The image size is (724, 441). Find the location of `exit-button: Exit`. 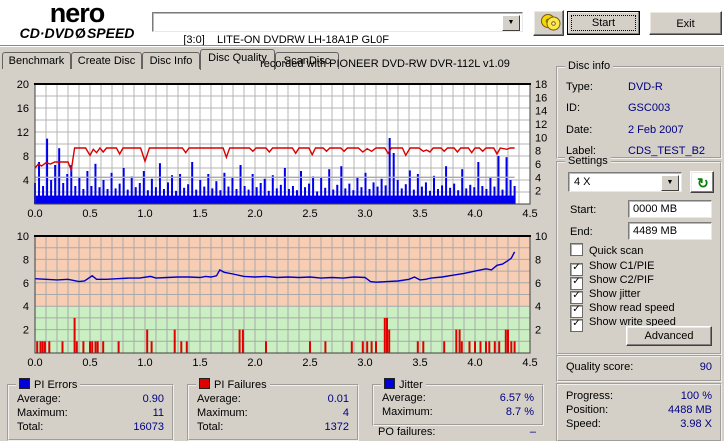

exit-button: Exit is located at coordinates (685, 23).